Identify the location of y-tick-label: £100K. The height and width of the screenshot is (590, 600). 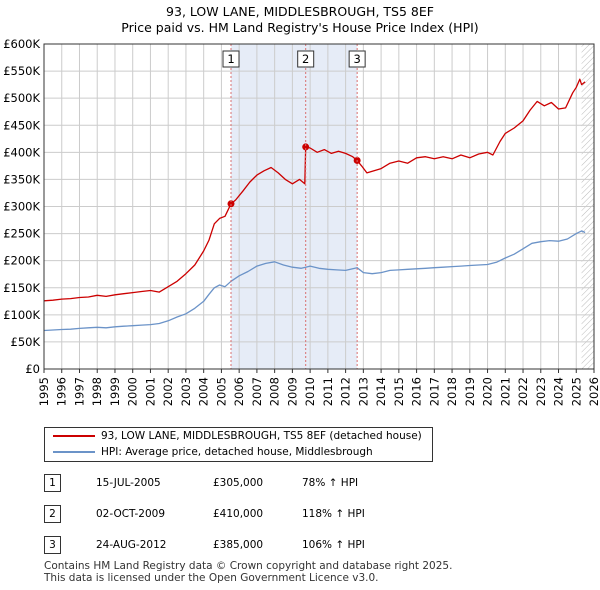
(21, 315).